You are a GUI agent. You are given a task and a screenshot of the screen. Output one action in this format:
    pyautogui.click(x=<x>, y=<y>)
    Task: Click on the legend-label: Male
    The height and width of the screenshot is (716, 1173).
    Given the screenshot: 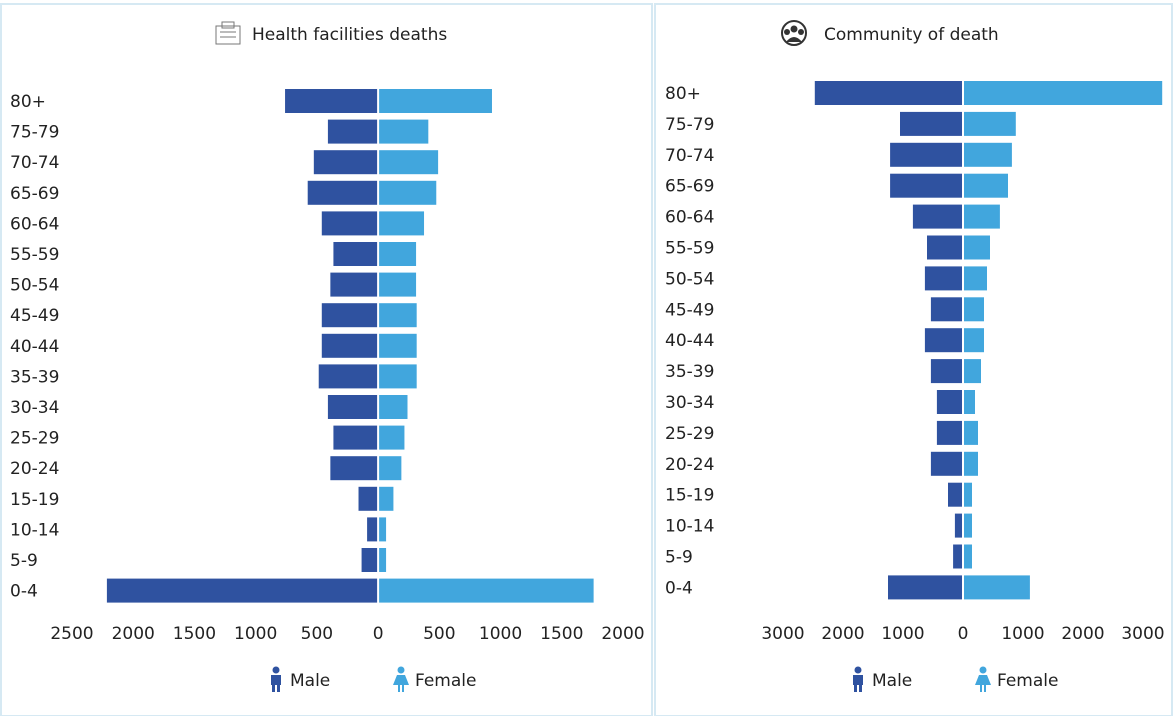 What is the action you would take?
    pyautogui.click(x=892, y=681)
    